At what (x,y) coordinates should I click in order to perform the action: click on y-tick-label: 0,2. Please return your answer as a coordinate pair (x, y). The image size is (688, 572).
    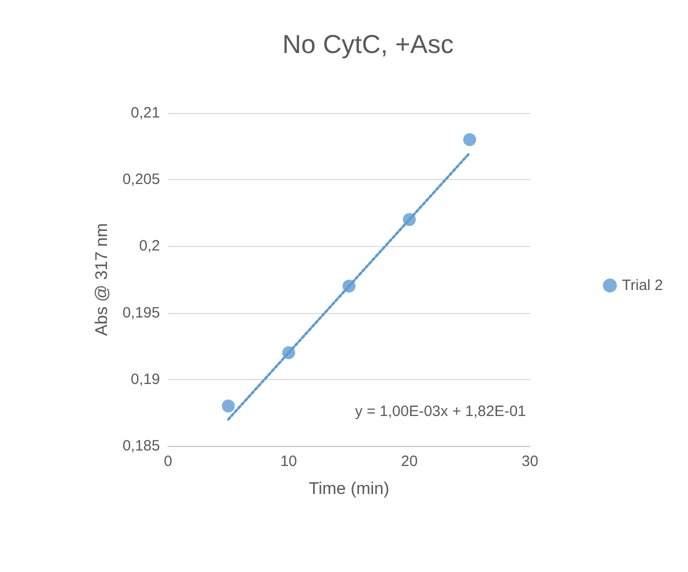
    Looking at the image, I should click on (149, 246).